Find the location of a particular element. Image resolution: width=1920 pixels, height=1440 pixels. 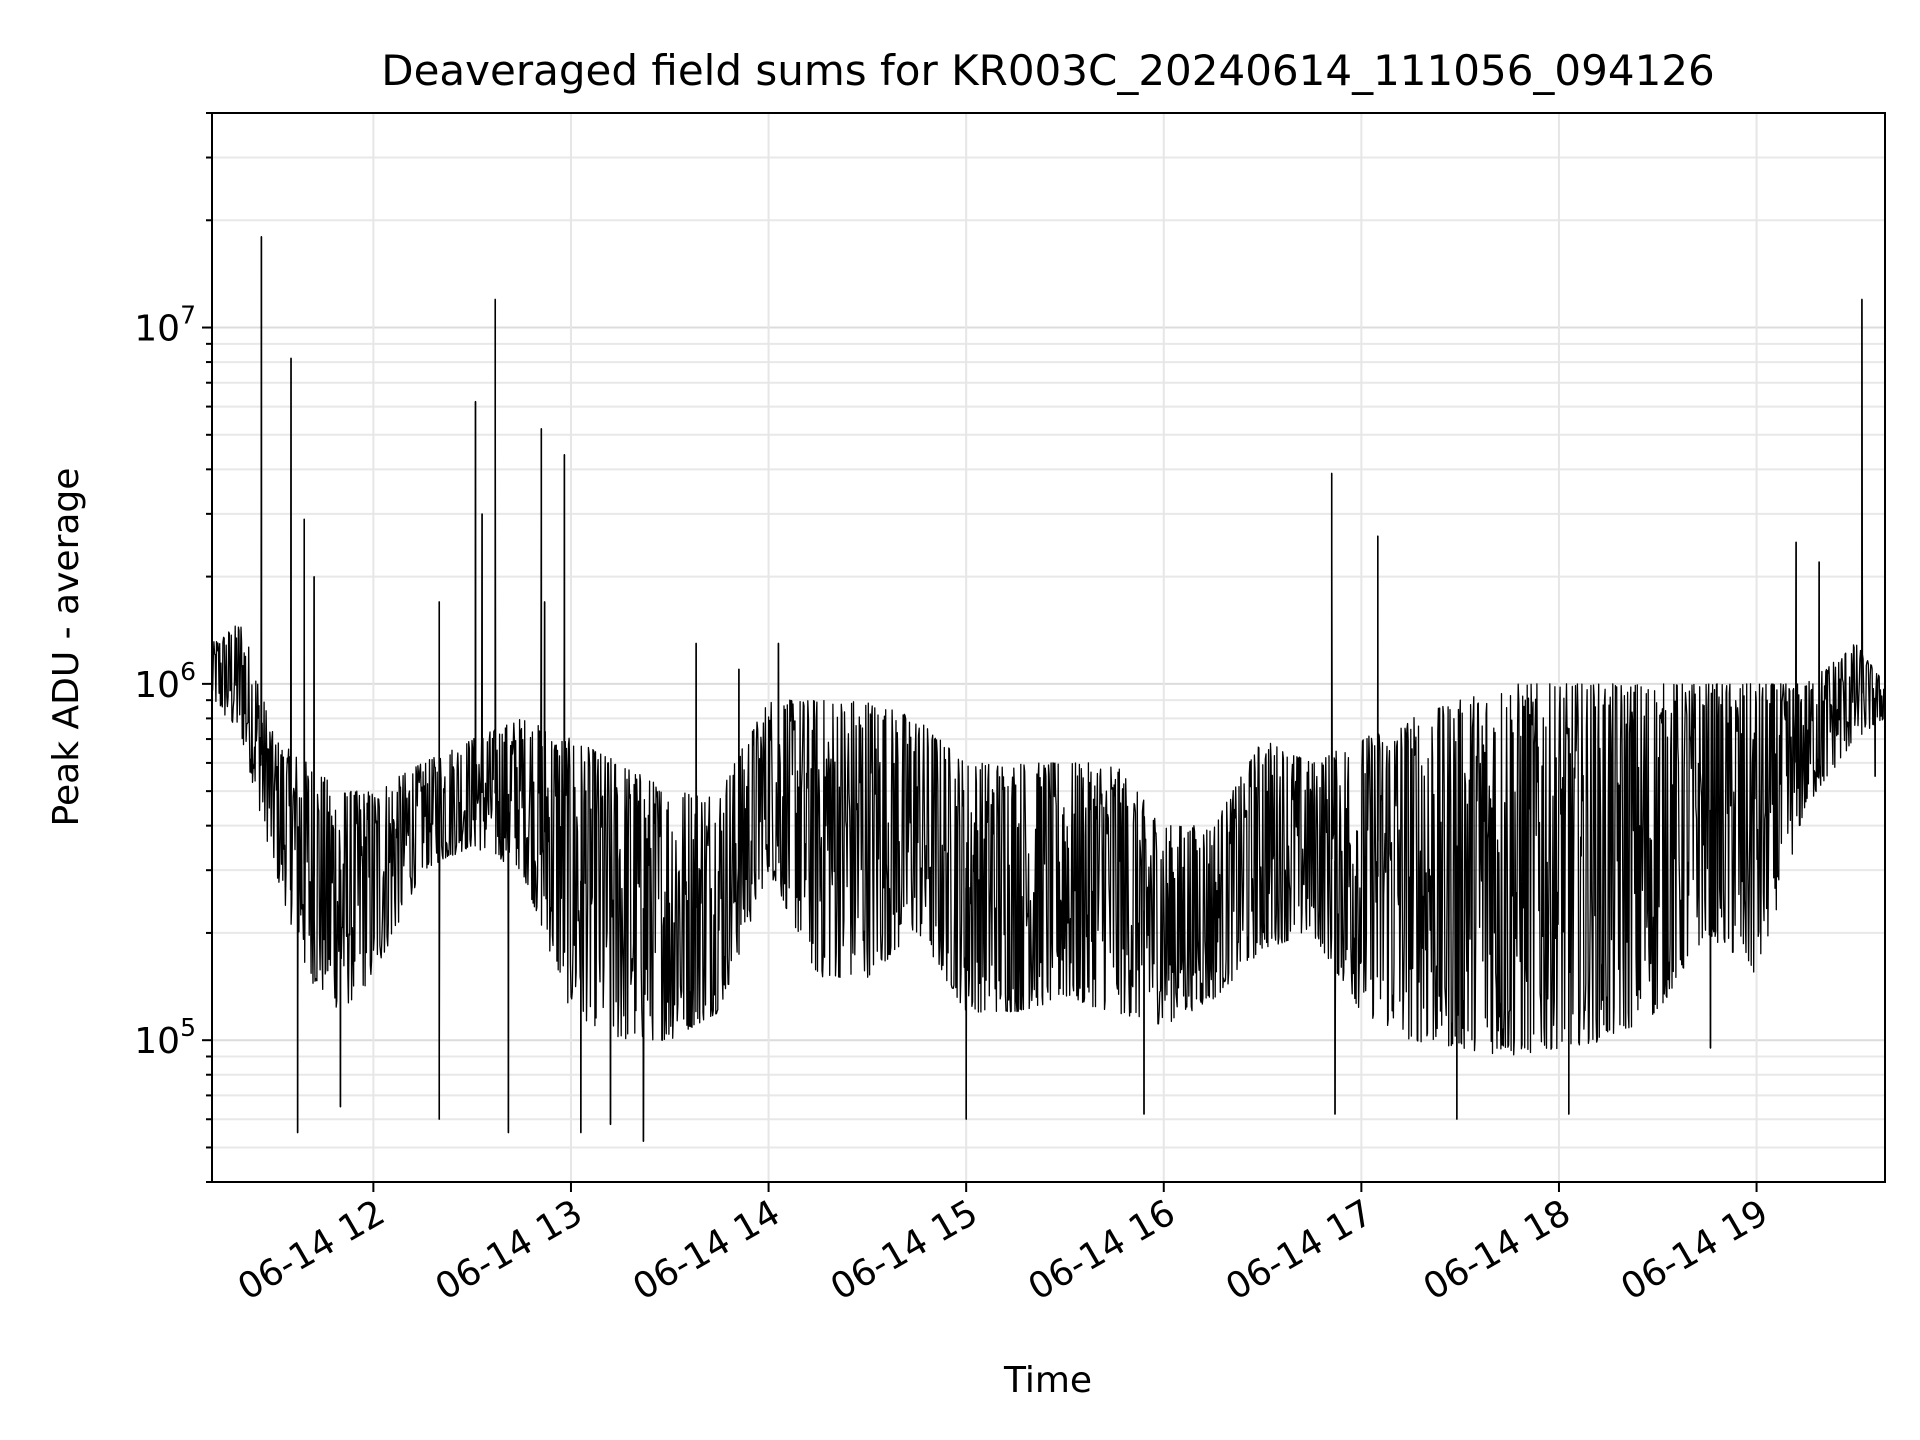

y-tick-label: 10⁶ is located at coordinates (165, 681).